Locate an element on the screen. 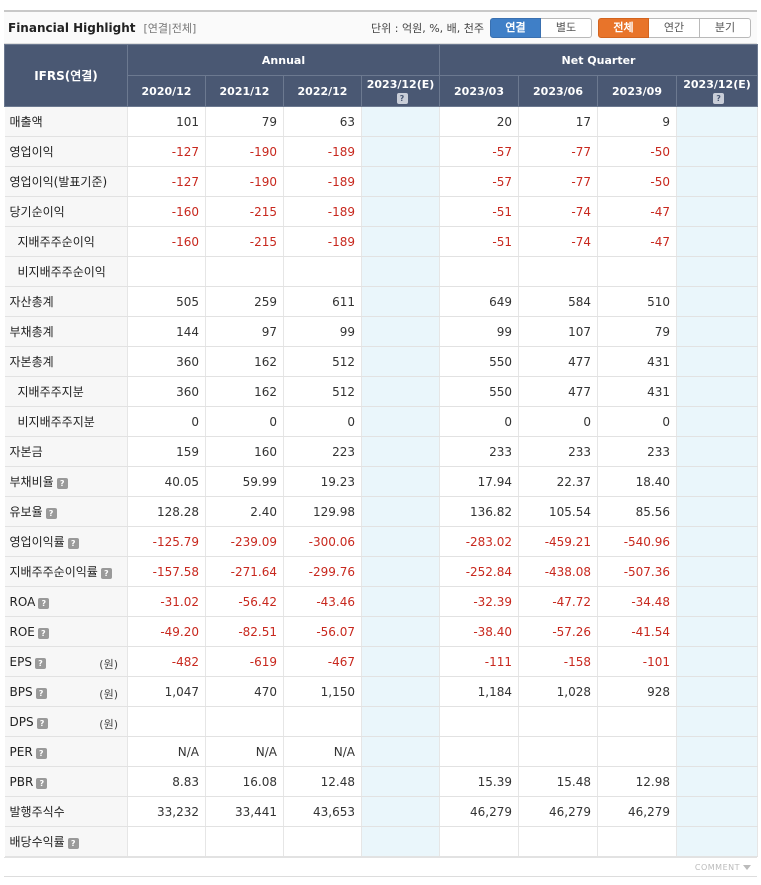  table-row: EPS? (원) -482 -619 -467 -111 -158 -101 is located at coordinates (381, 661).